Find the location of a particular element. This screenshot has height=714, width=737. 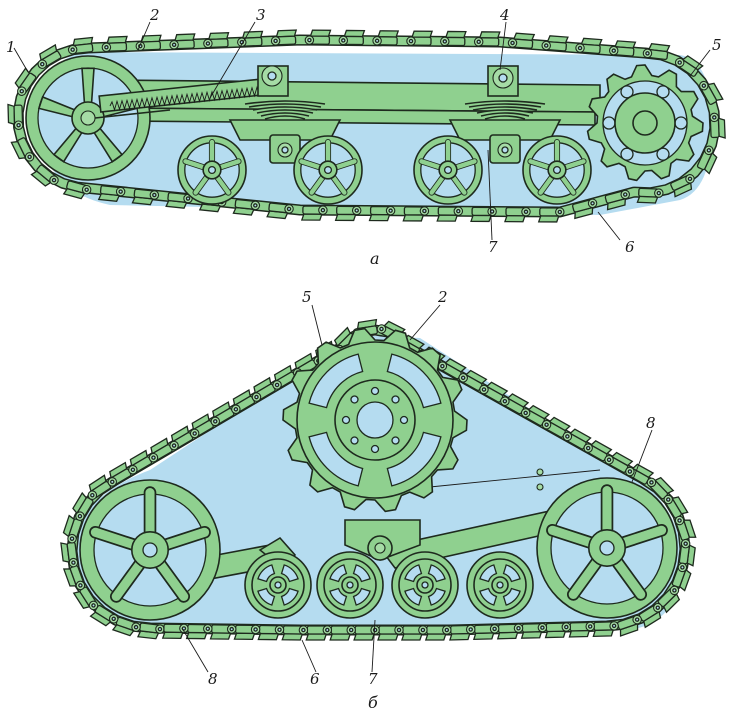

shock-absorber-right is located at coordinates (503, 81).